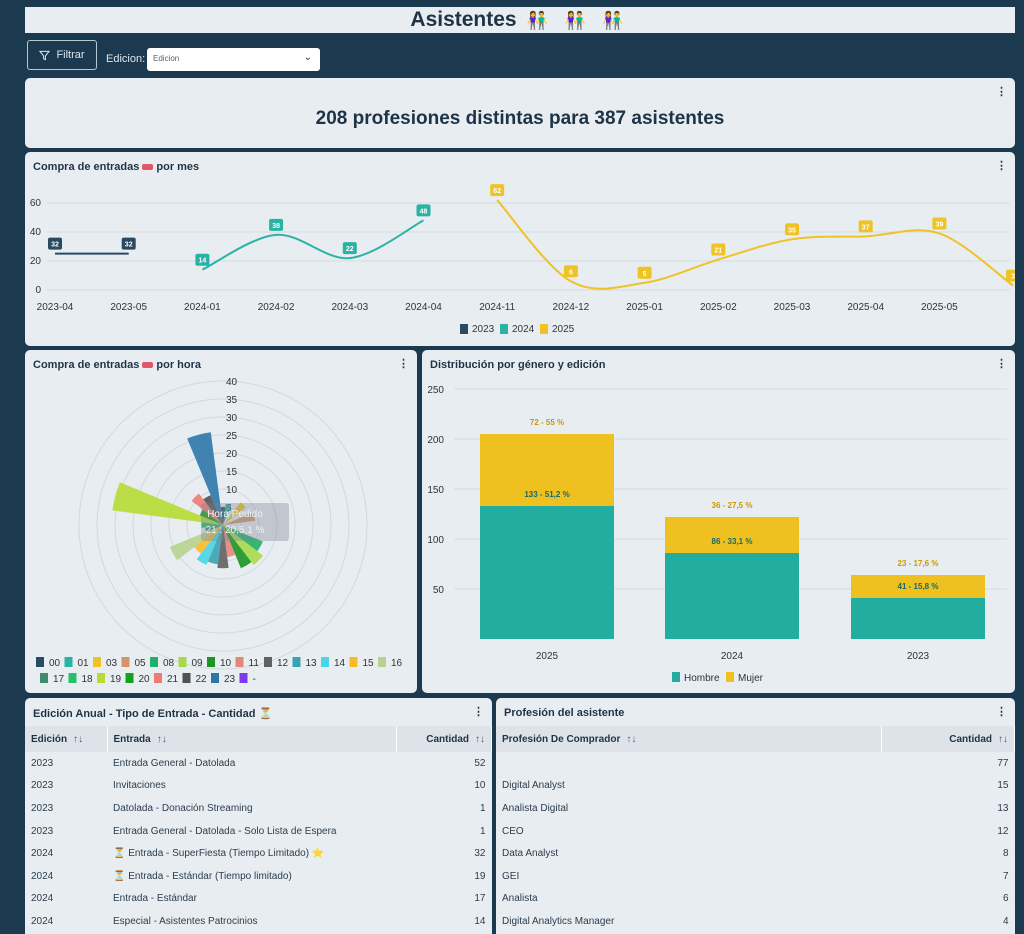  I want to click on funnel-icon, so click(45, 55).